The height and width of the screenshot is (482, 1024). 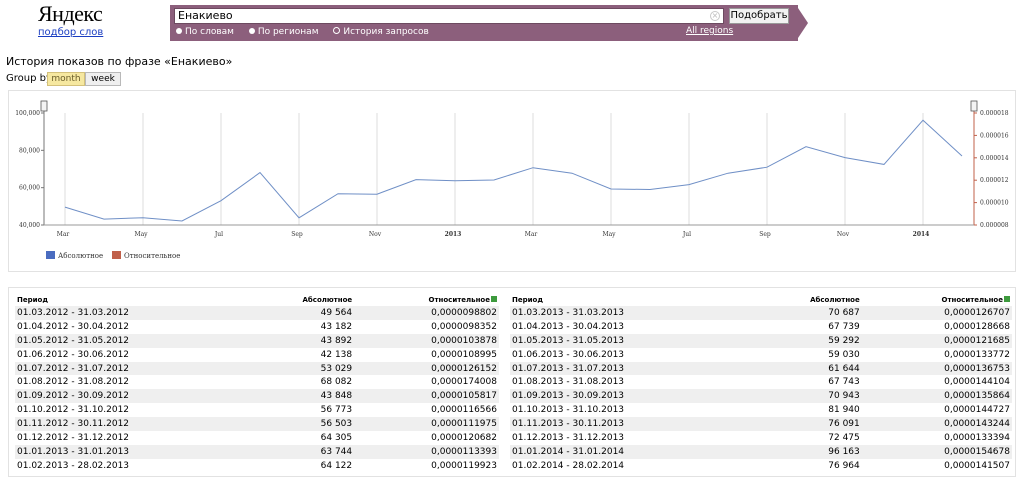 I want to click on cell-period: 01.09.2012 - 30.09.2012, so click(x=131, y=396).